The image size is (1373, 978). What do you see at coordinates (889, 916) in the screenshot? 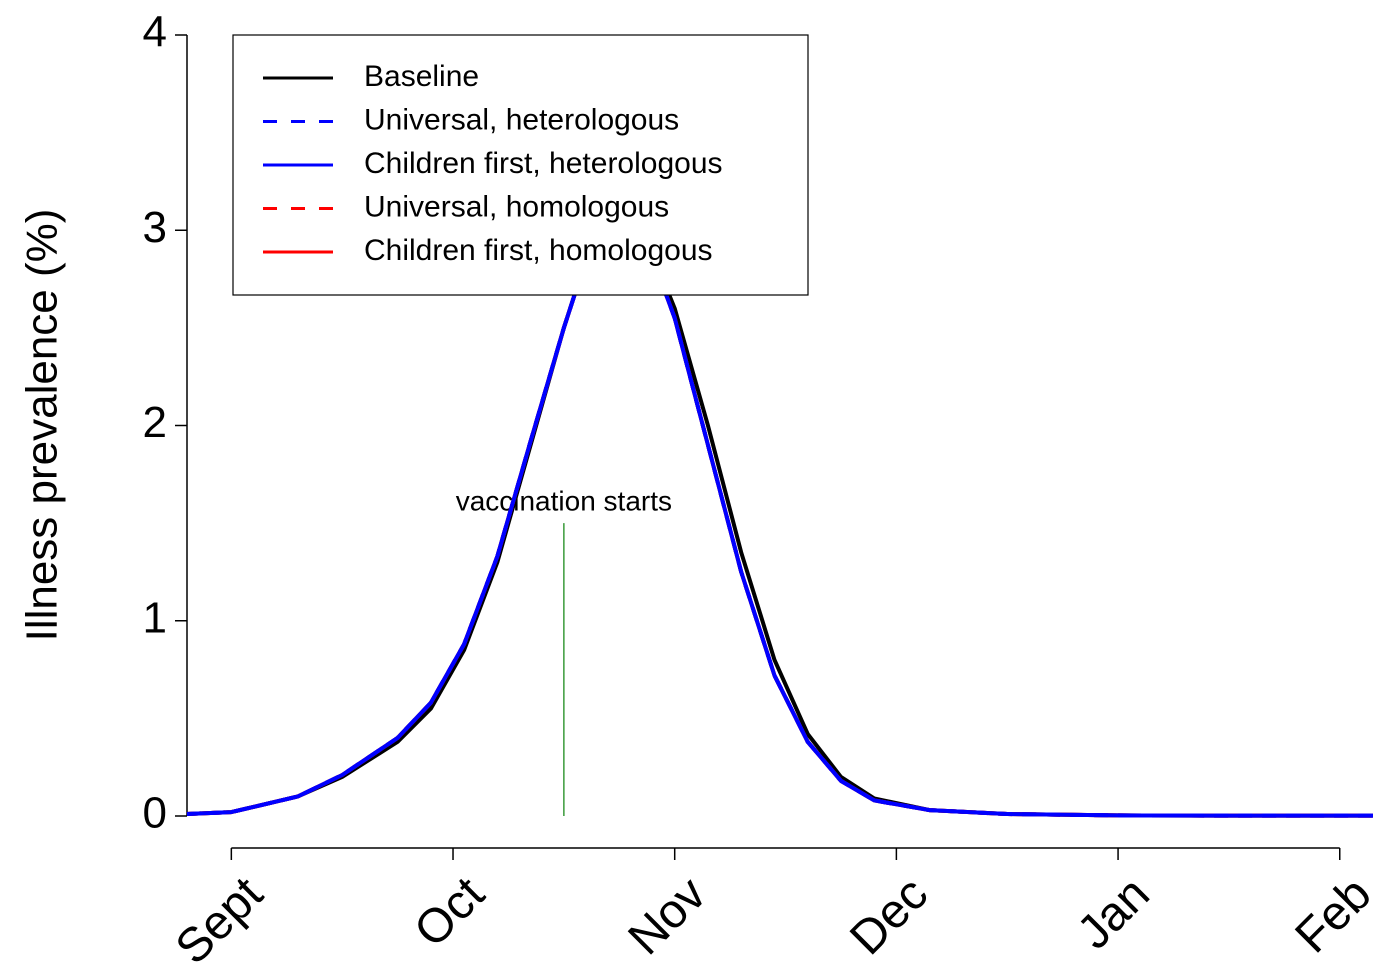
I see `x-tick-label: Dec` at bounding box center [889, 916].